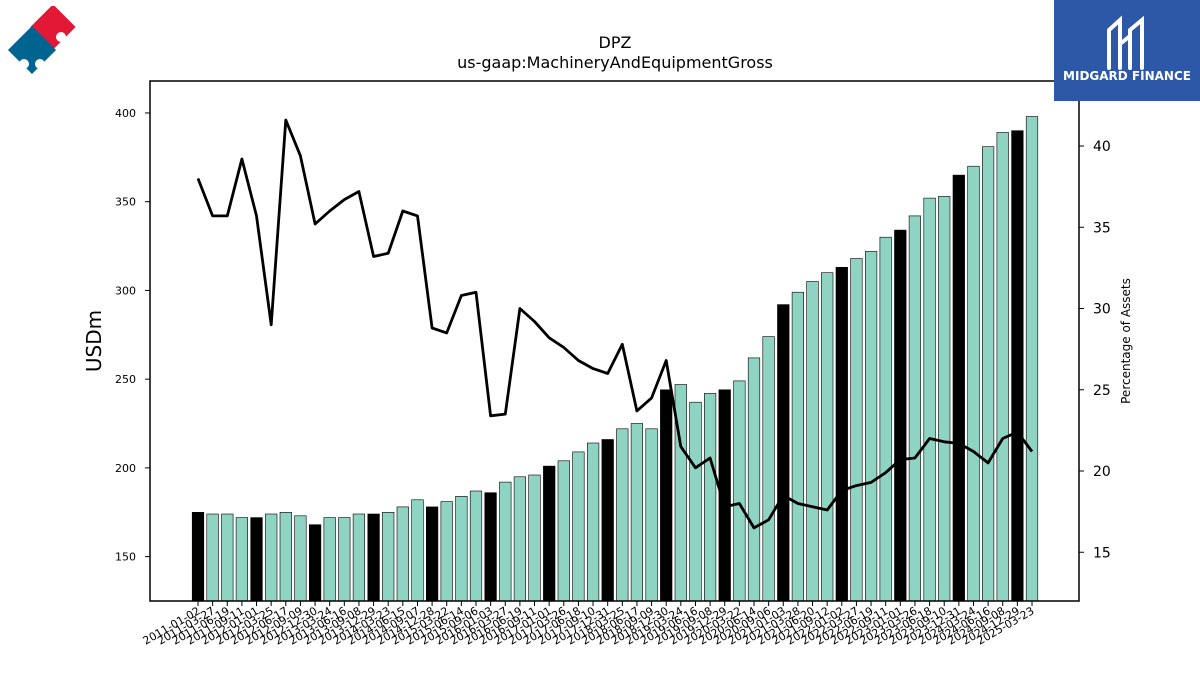  Describe the element at coordinates (125, 290) in the screenshot. I see `y-tick-label: 300` at that location.